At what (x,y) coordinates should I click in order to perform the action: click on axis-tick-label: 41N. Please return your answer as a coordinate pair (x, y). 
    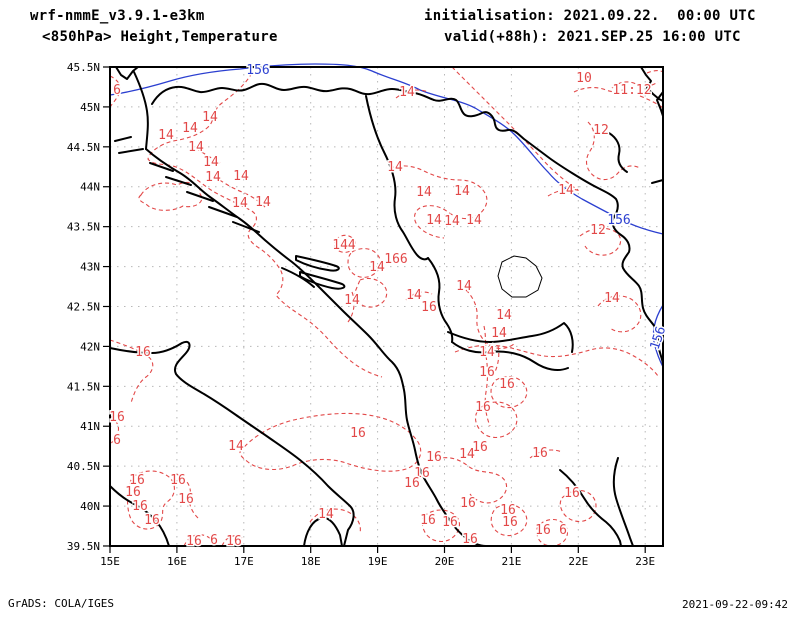
    Looking at the image, I should click on (90, 426).